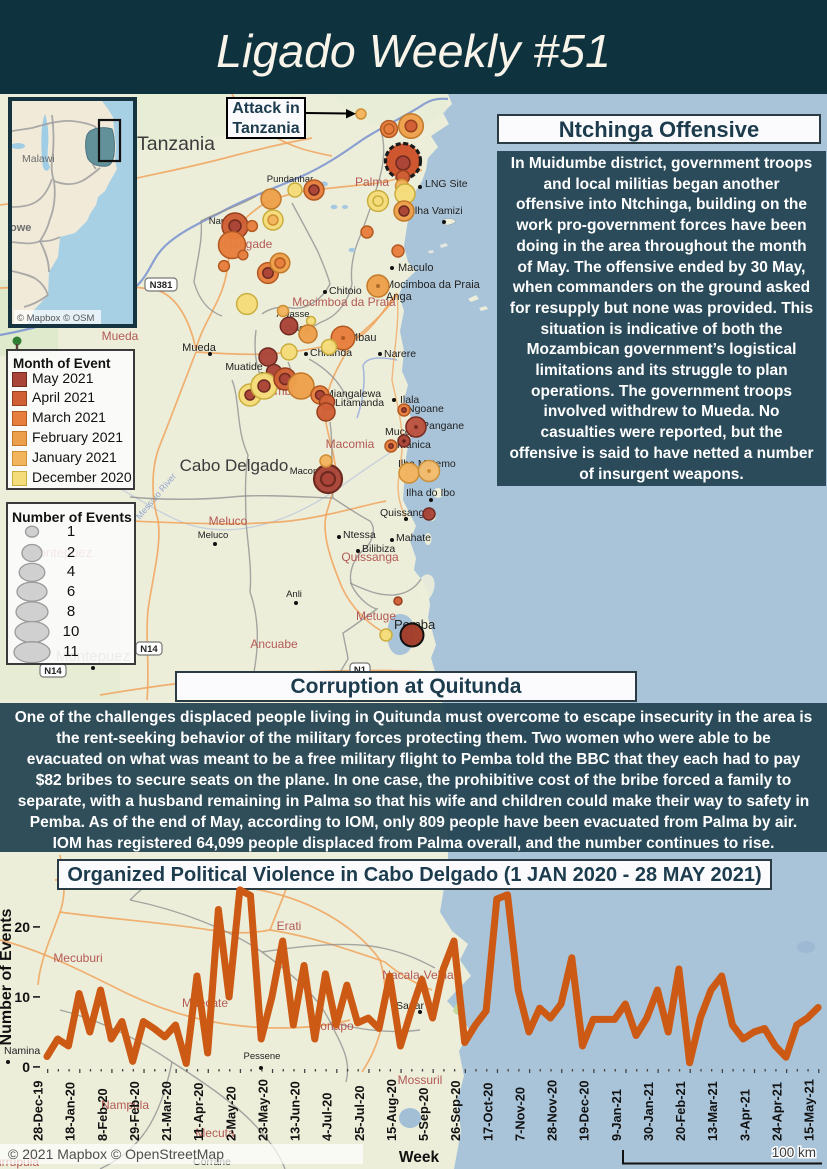 This screenshot has width=827, height=1169. Describe the element at coordinates (332, 1026) in the screenshot. I see `svg-text: Monapo` at that location.